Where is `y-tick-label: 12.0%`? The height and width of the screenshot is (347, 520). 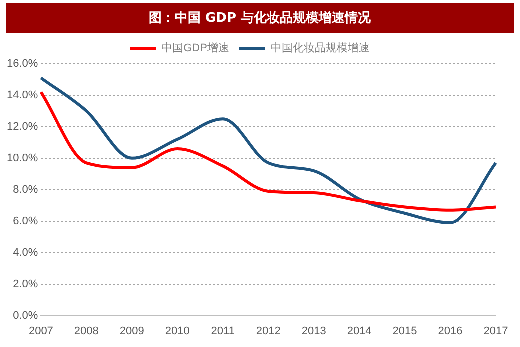 y-tick-label: 12.0% is located at coordinates (22, 126).